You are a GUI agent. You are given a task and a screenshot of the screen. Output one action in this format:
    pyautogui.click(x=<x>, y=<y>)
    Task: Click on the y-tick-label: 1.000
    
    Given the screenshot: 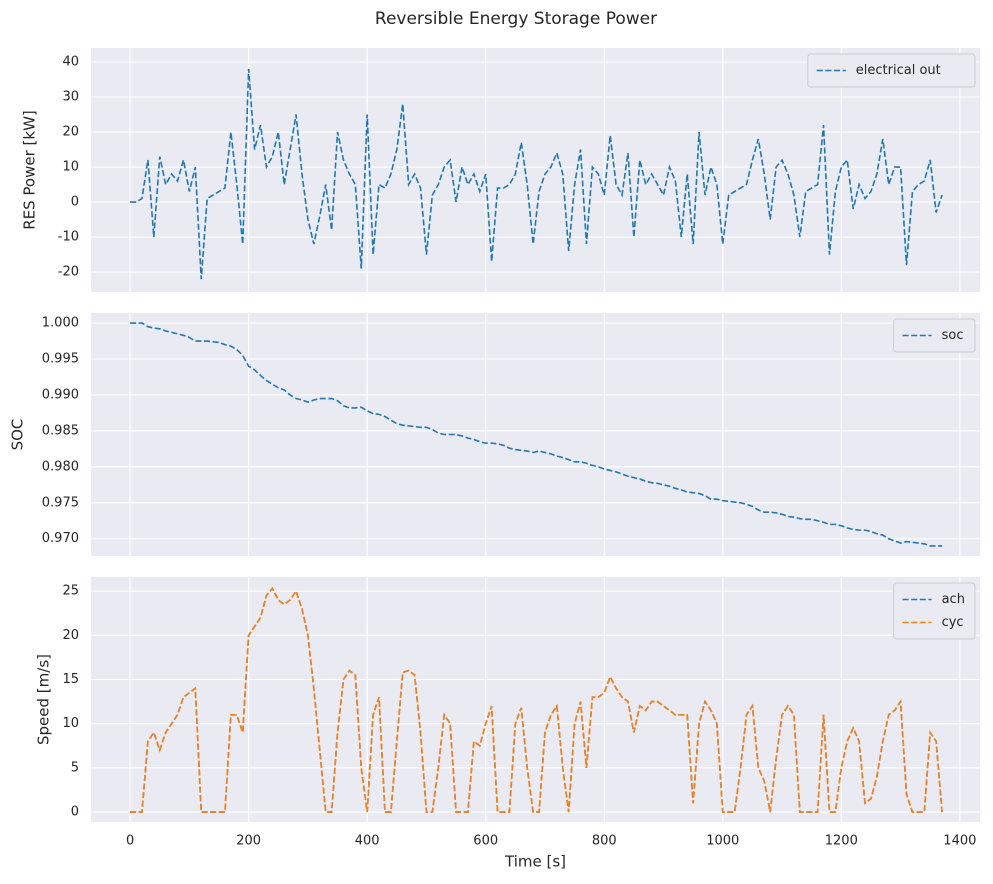 What is the action you would take?
    pyautogui.click(x=60, y=323)
    